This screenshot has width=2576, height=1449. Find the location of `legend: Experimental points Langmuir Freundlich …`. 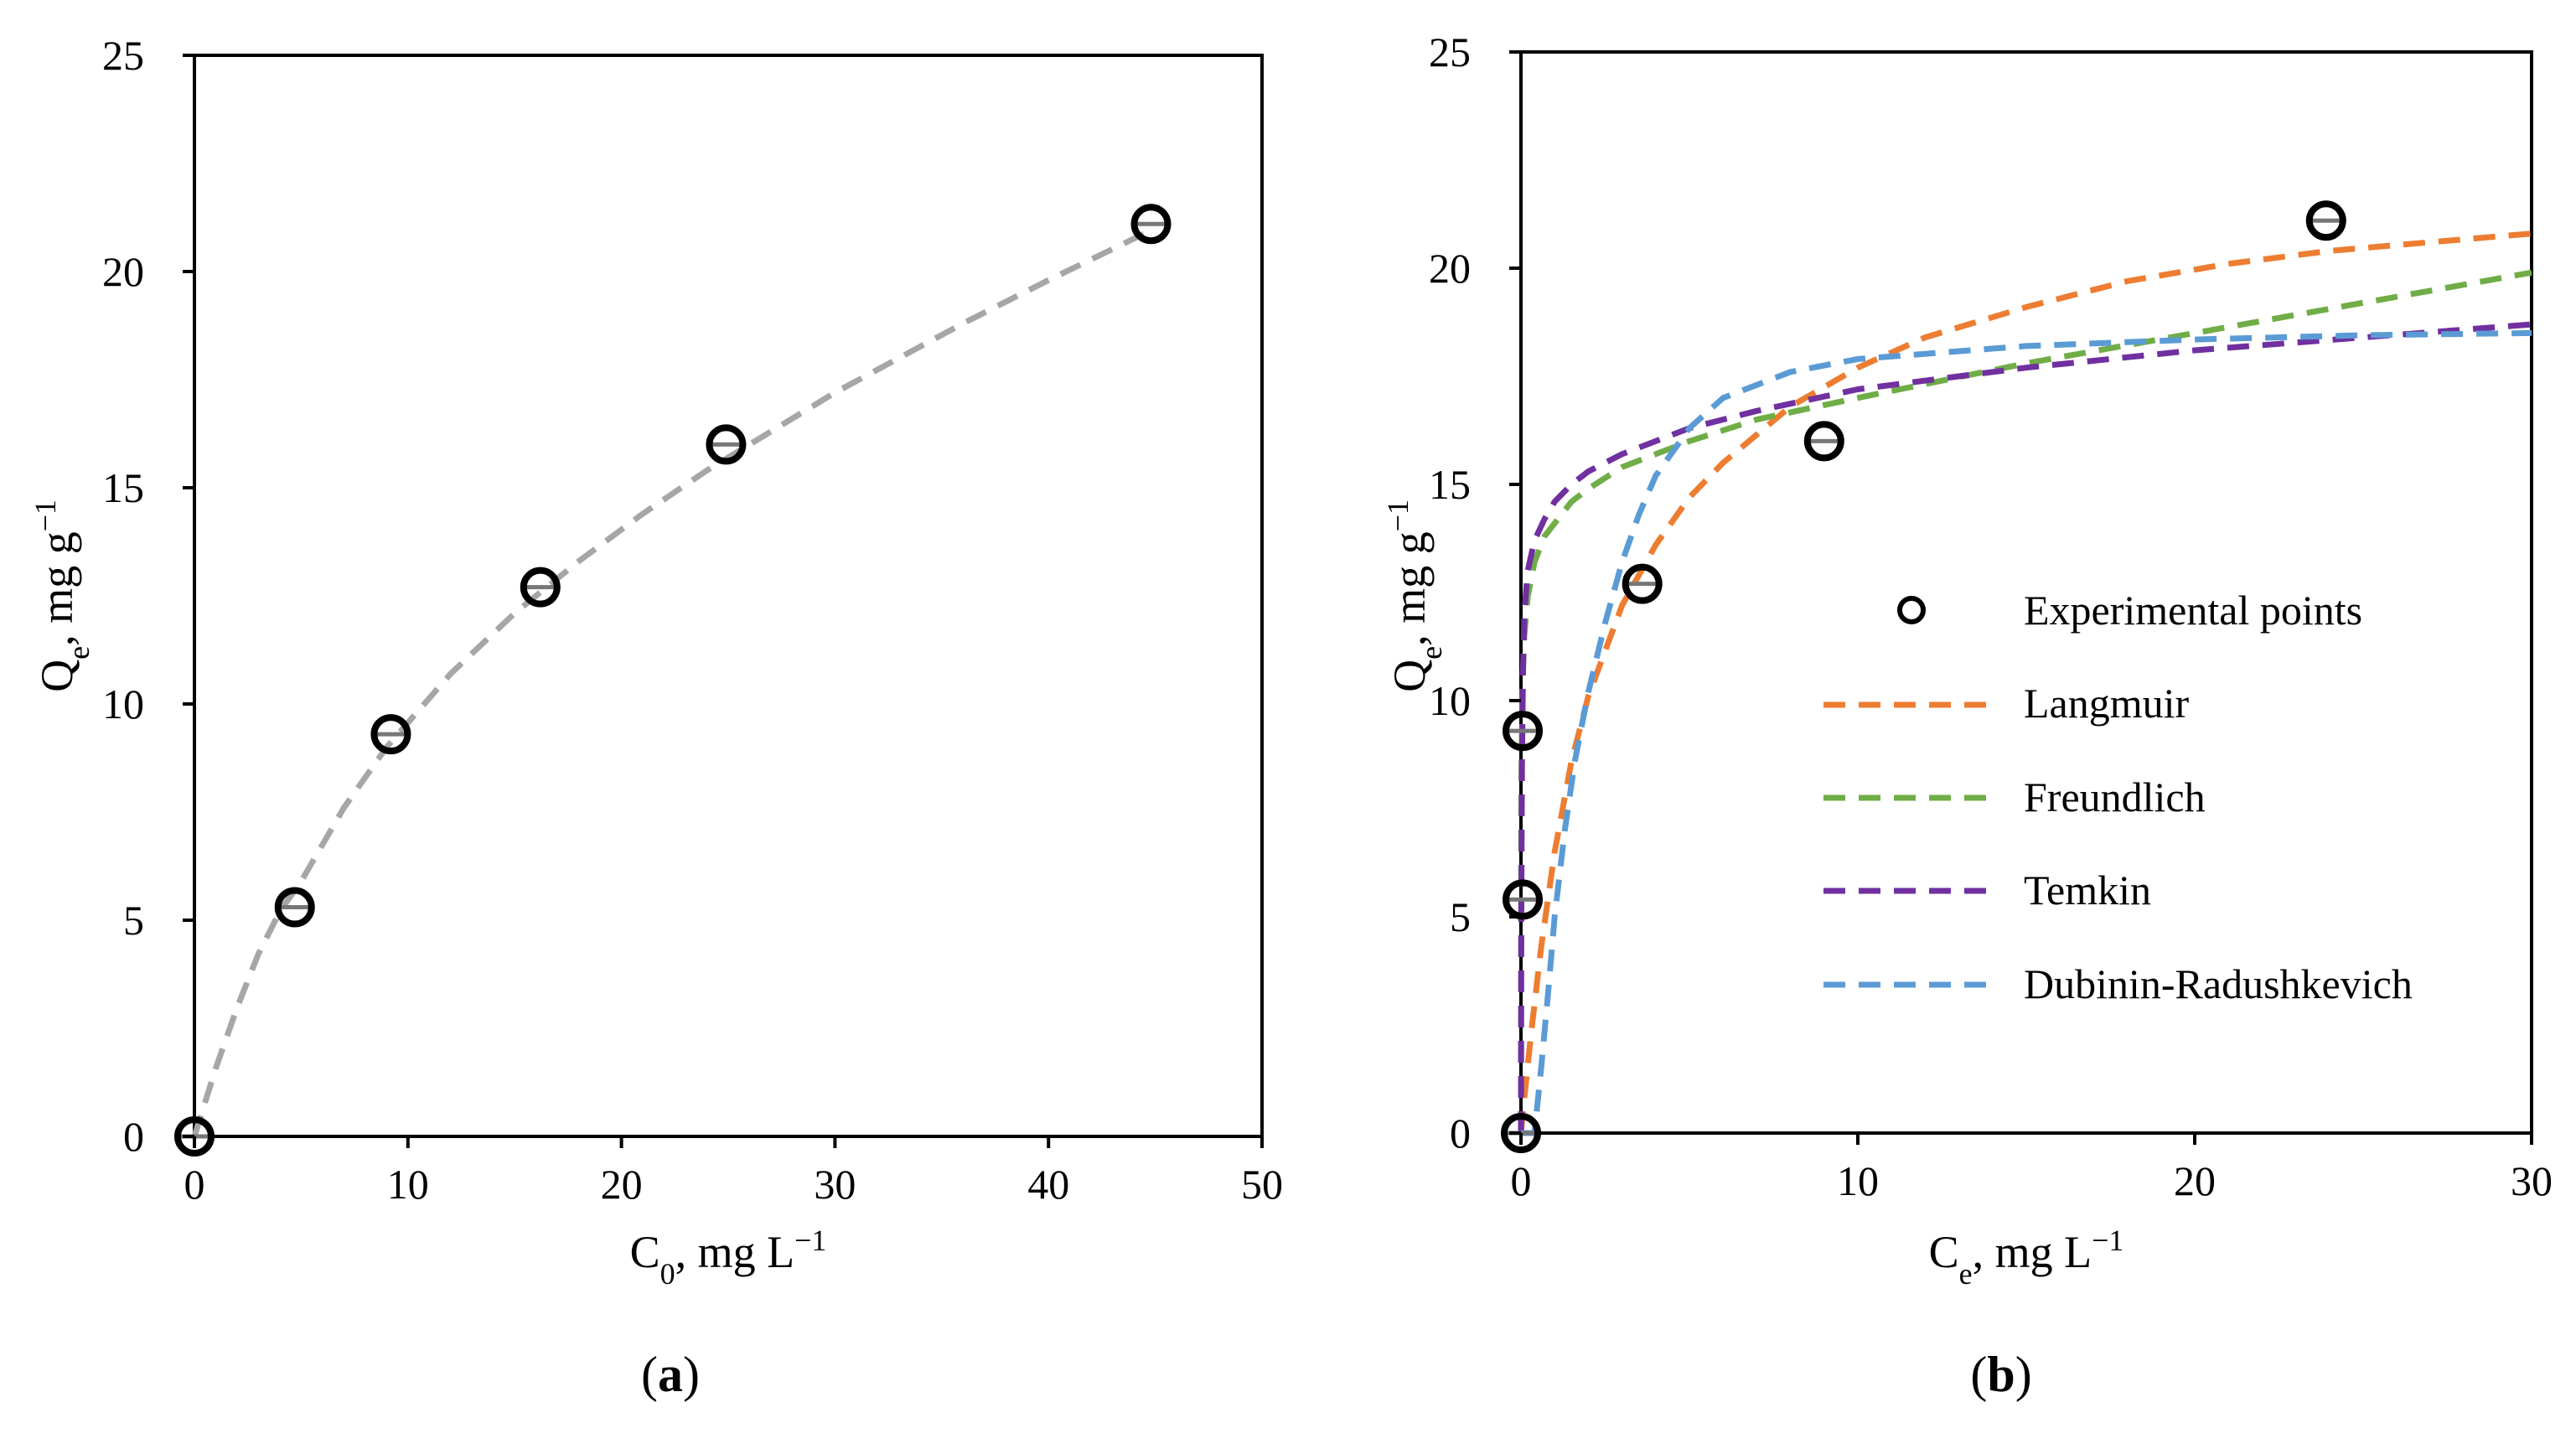

legend: Experimental points Langmuir Freundlich … is located at coordinates (2118, 797).